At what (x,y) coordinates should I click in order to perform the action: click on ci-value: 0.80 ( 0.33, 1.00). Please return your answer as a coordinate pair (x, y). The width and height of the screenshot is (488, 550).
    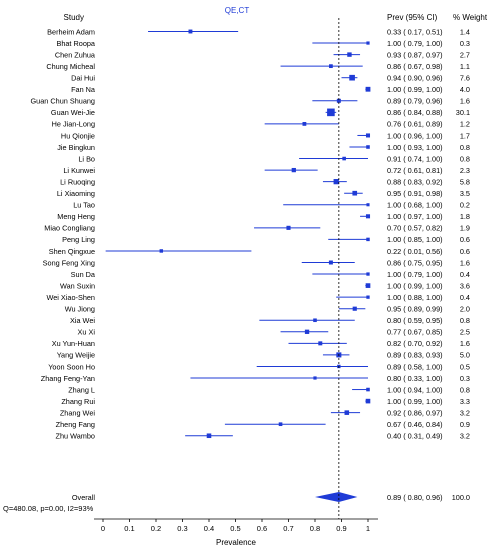
    Looking at the image, I should click on (415, 378).